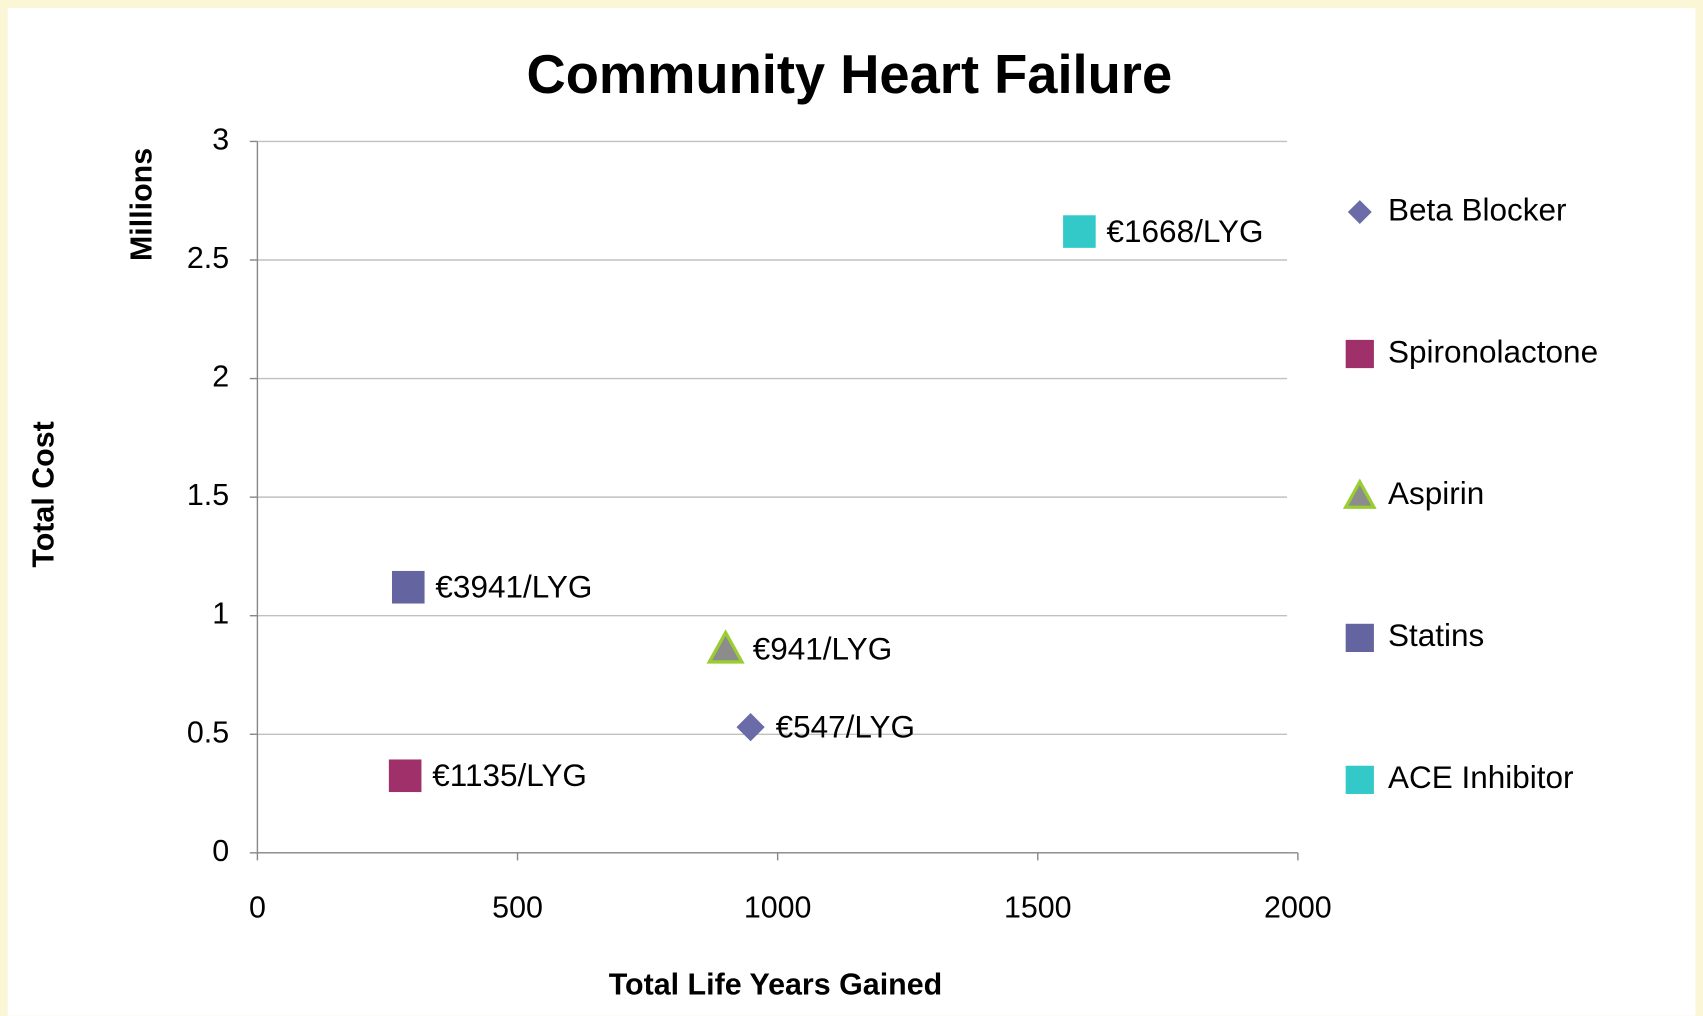  What do you see at coordinates (141, 204) in the screenshot?
I see `y-unit-label: Millions` at bounding box center [141, 204].